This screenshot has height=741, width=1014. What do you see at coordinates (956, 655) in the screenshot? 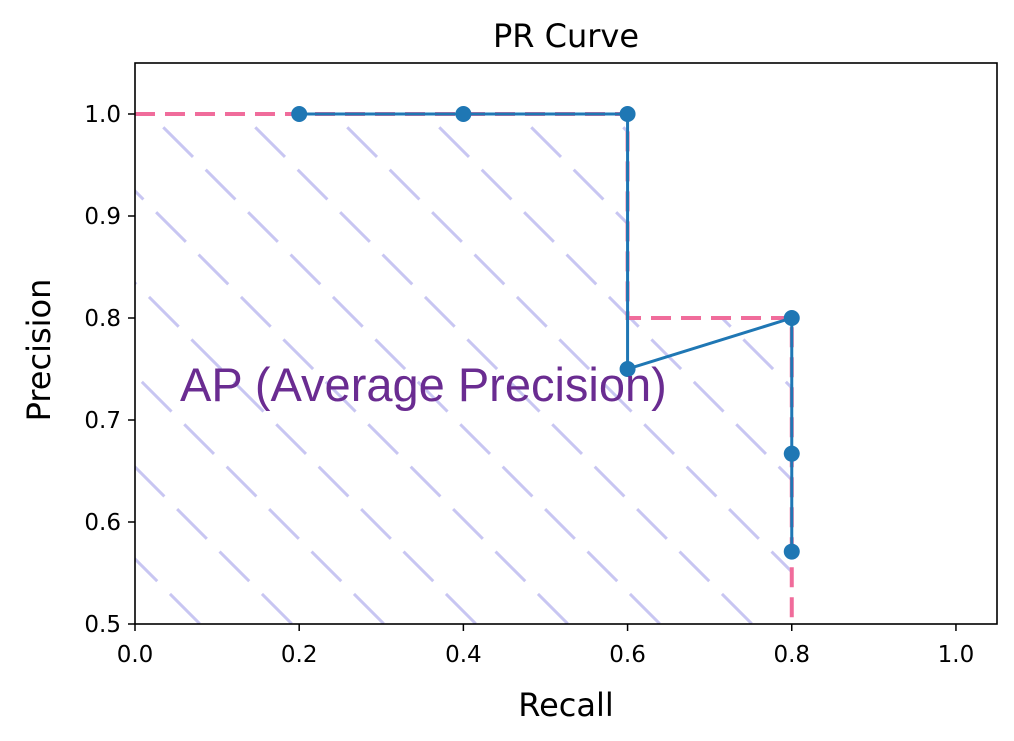
I see `x-tick-label: 1.0` at bounding box center [956, 655].